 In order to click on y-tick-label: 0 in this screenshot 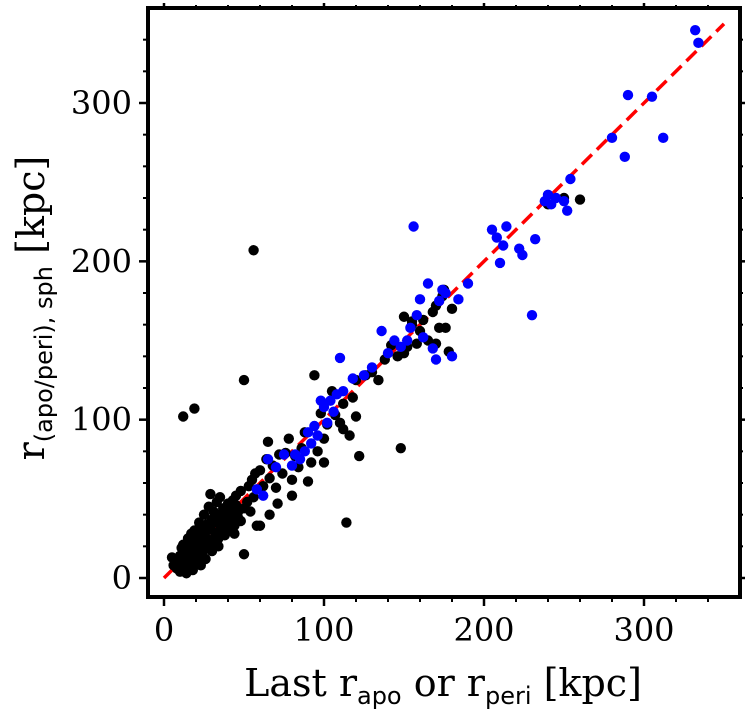, I will do `click(122, 578)`.